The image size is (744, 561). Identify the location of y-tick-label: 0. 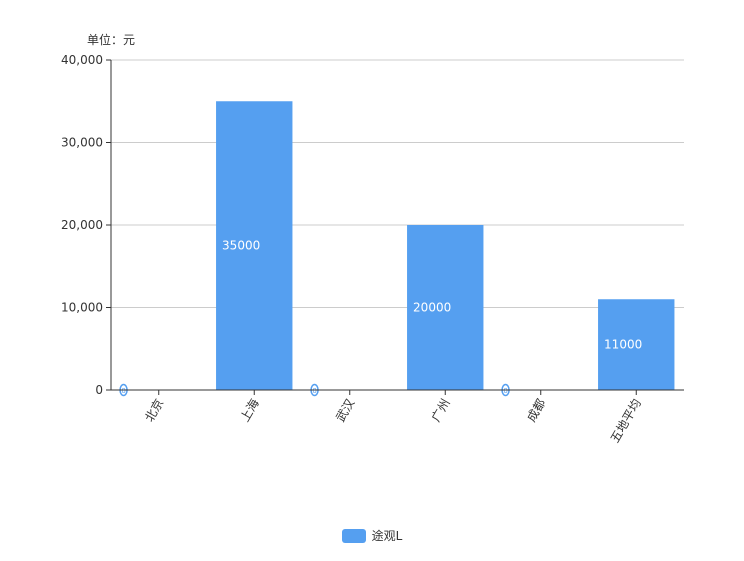
(99, 390).